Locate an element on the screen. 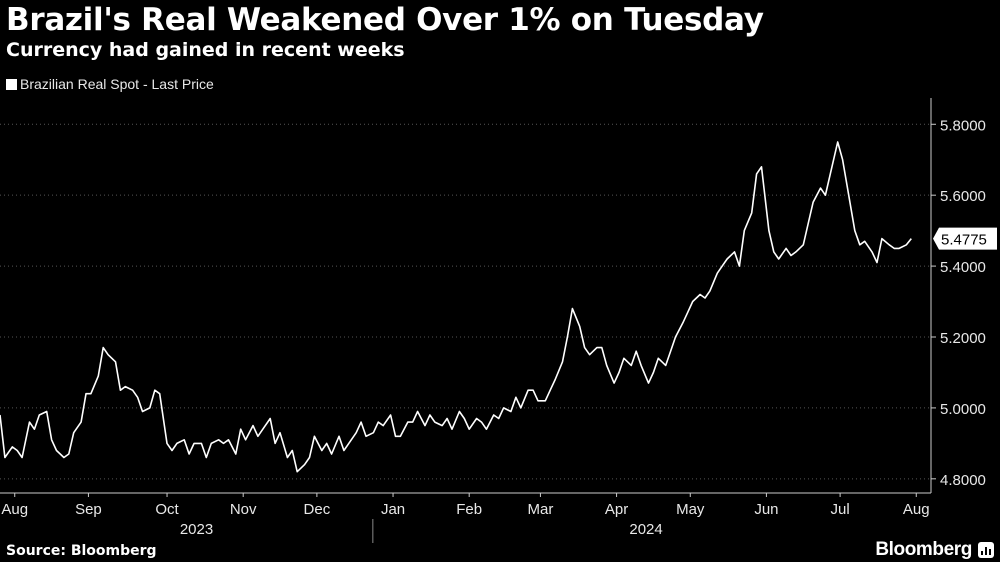  source-note: Source: Bloomberg is located at coordinates (81, 551).